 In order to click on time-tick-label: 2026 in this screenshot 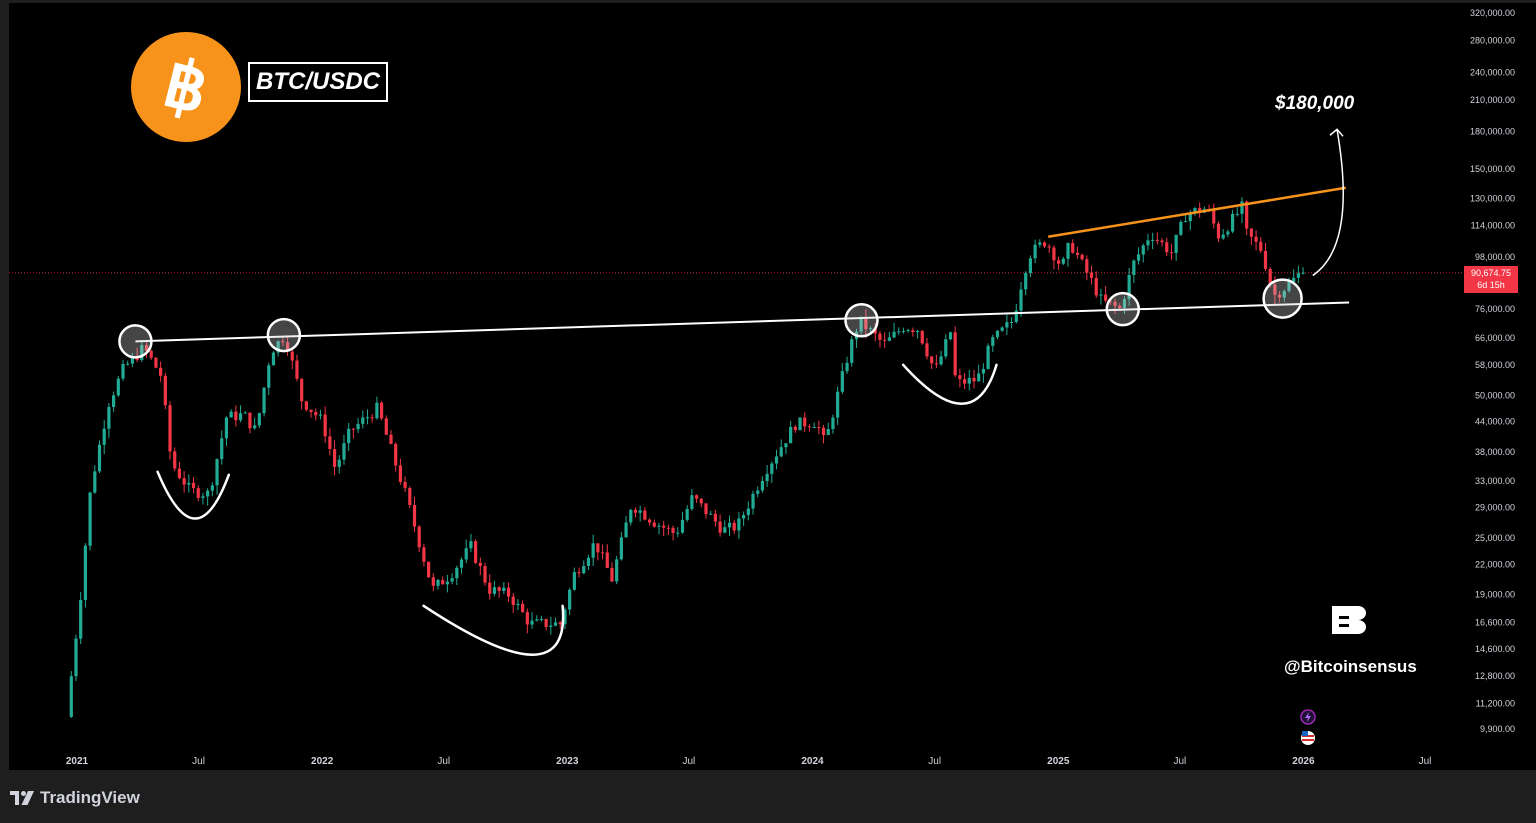, I will do `click(1303, 761)`.